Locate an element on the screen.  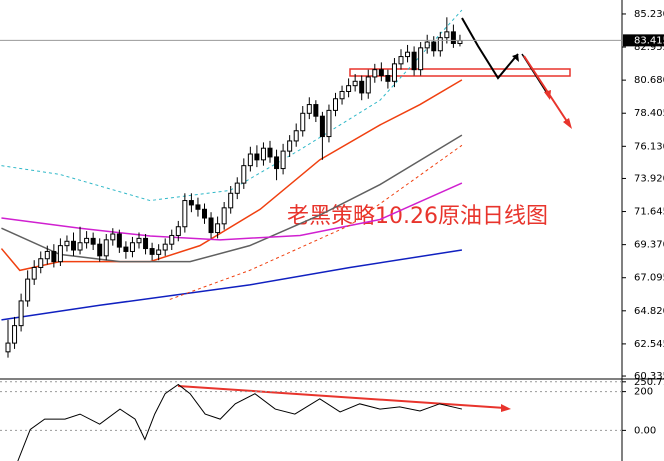
y-tick-label: 69.370 is located at coordinates (649, 245).